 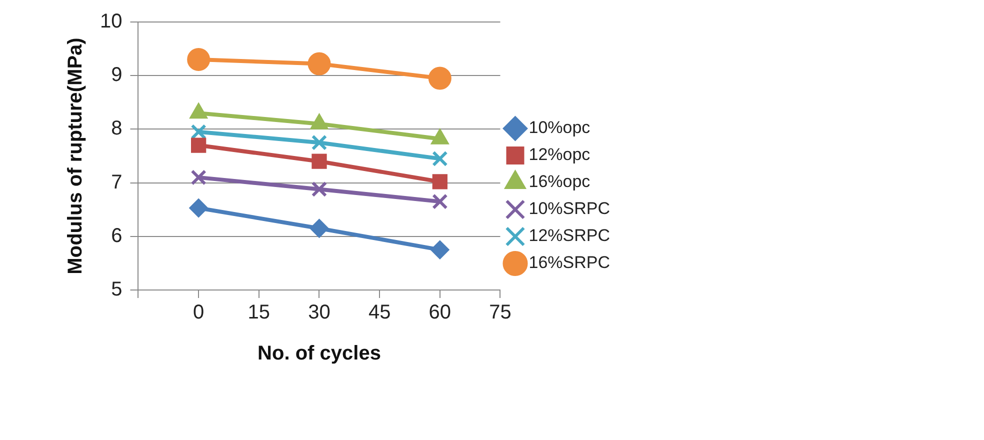 What do you see at coordinates (116, 289) in the screenshot?
I see `y-tick-label: 5` at bounding box center [116, 289].